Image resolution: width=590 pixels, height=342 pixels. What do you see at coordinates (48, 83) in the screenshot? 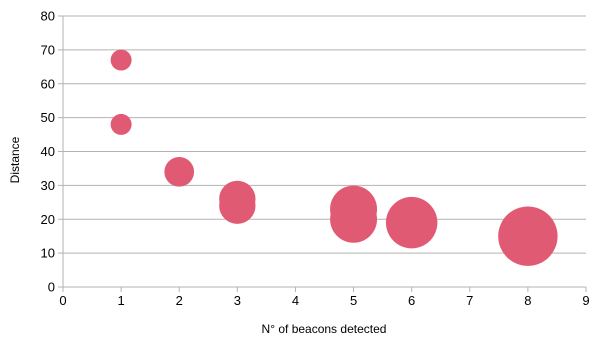
I see `y-tick-label: 60` at bounding box center [48, 83].